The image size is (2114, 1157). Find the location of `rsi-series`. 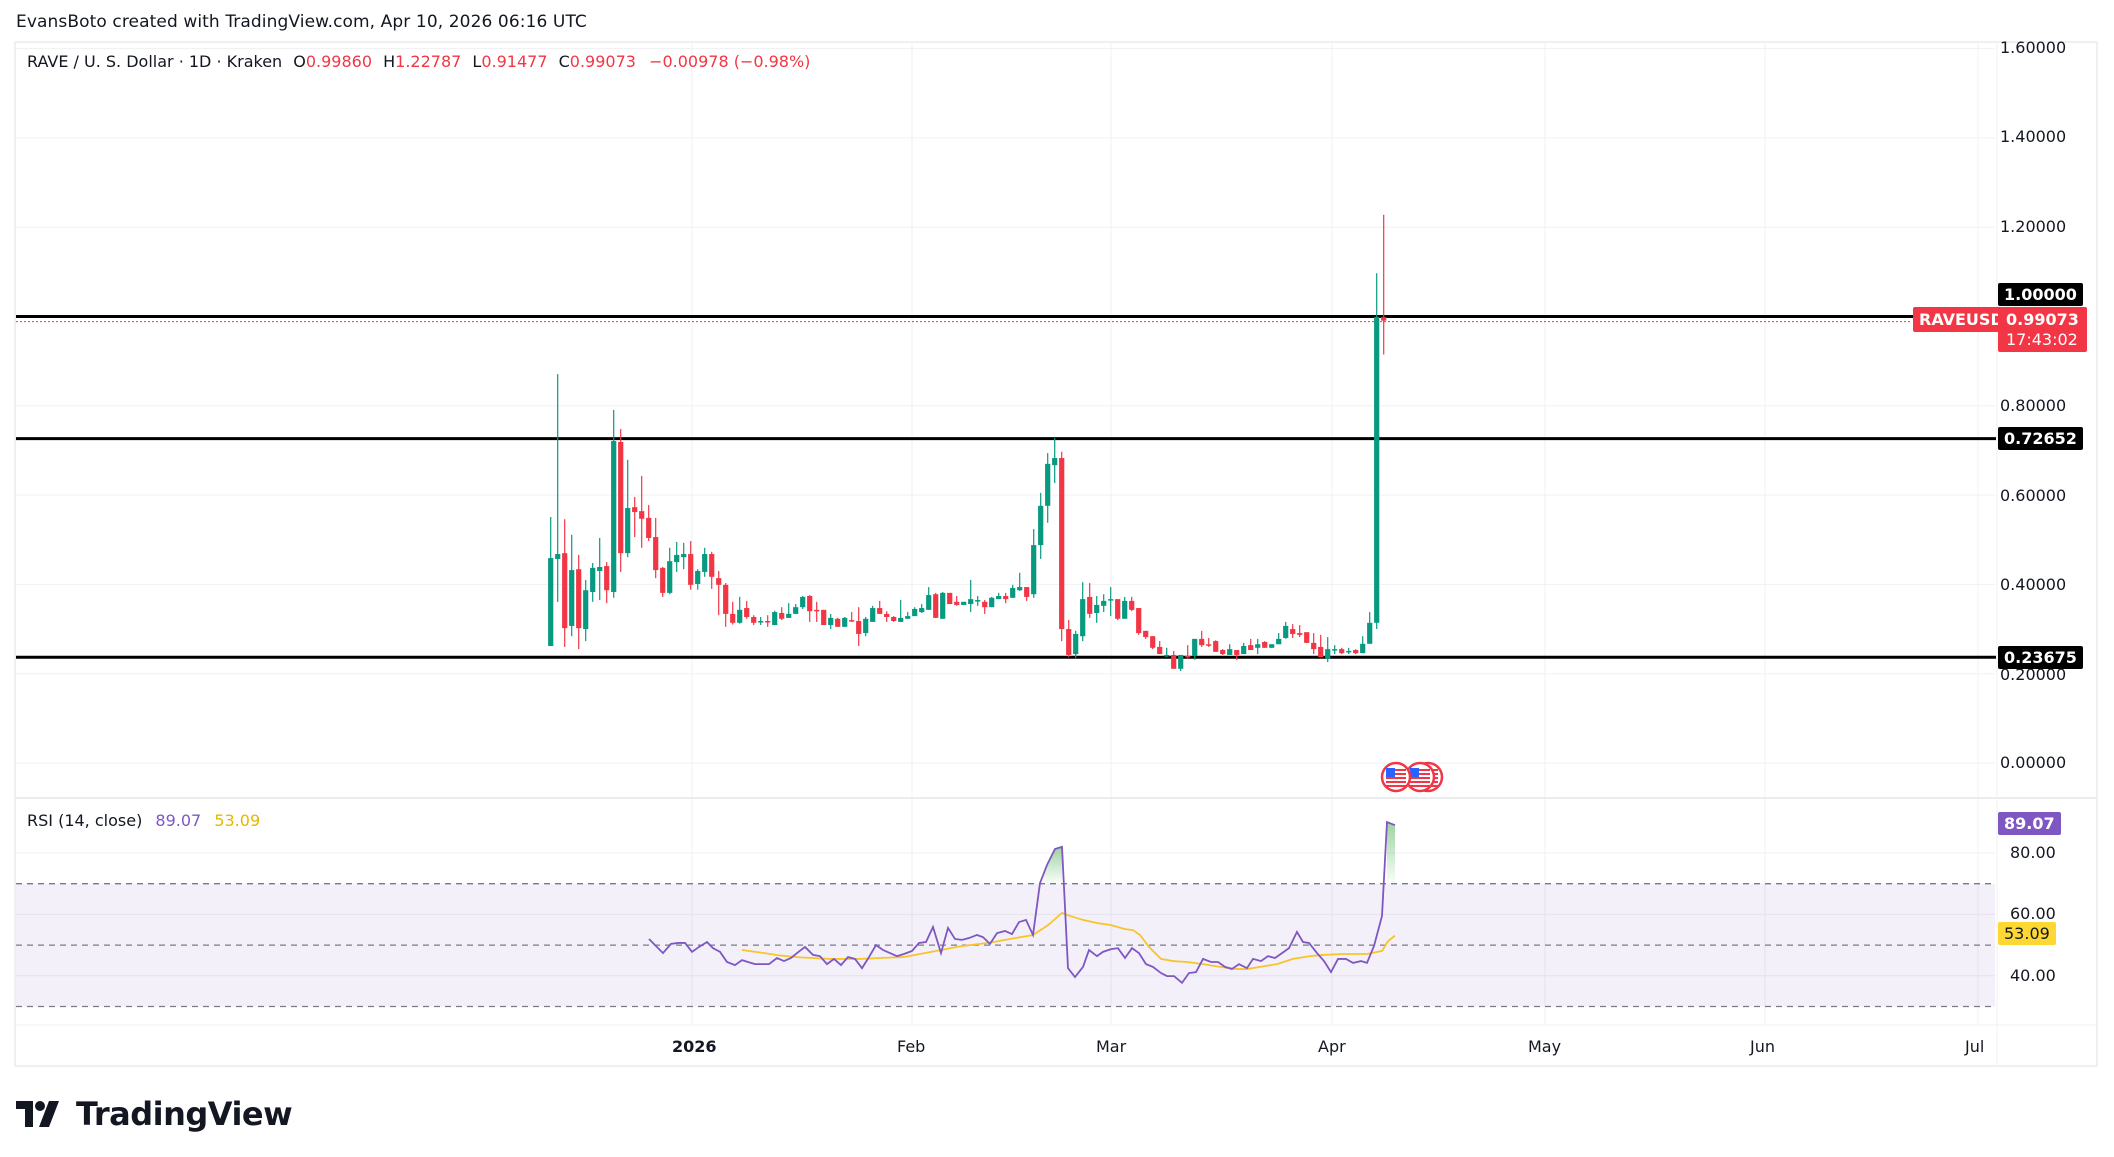

rsi-series is located at coordinates (1022, 902).